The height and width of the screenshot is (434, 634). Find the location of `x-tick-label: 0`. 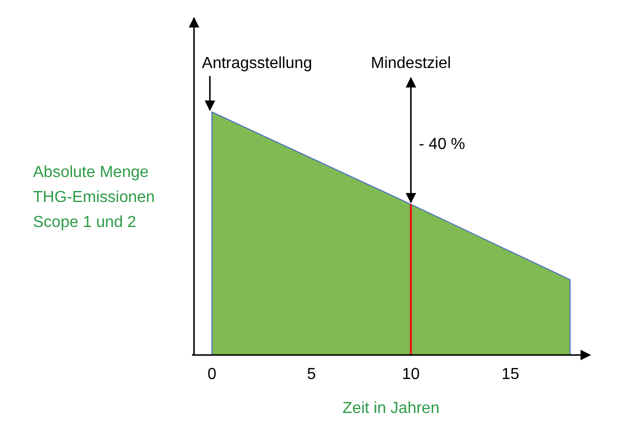

x-tick-label: 0 is located at coordinates (211, 374).